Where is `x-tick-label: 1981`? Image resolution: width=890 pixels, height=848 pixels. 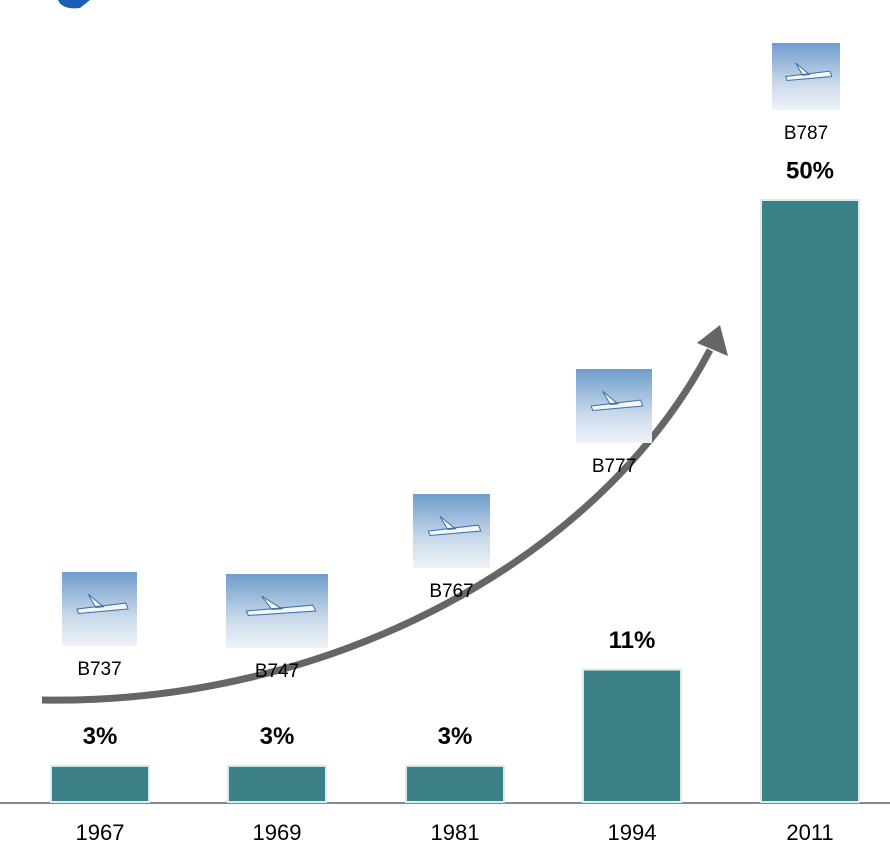 x-tick-label: 1981 is located at coordinates (455, 832).